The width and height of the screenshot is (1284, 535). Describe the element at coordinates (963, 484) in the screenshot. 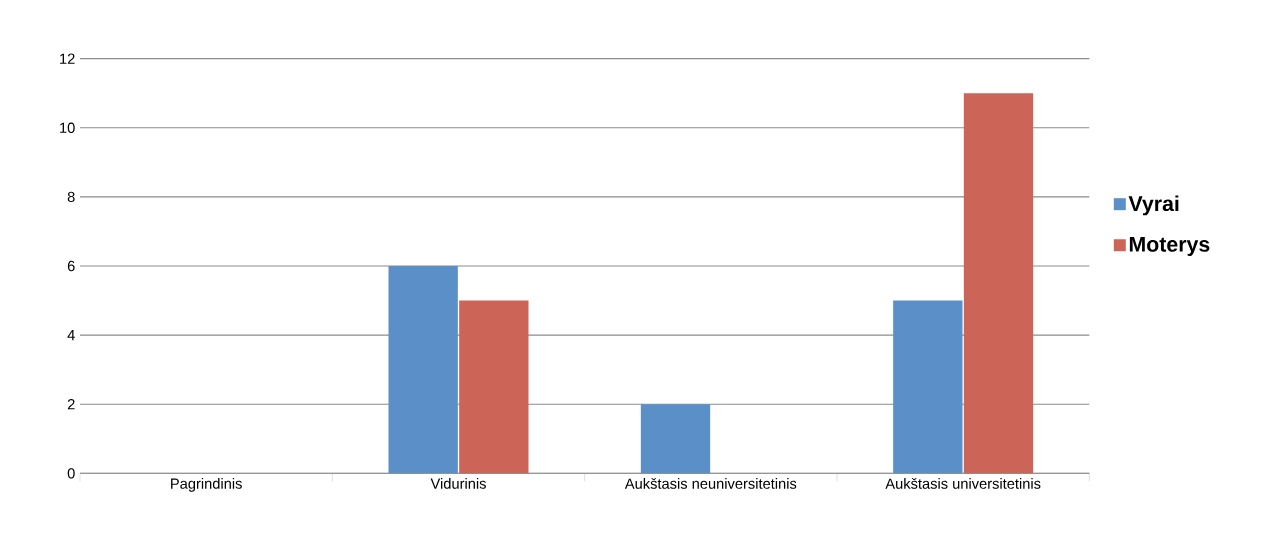

I see `x-tick-label: Aukštasis universitetinis` at that location.